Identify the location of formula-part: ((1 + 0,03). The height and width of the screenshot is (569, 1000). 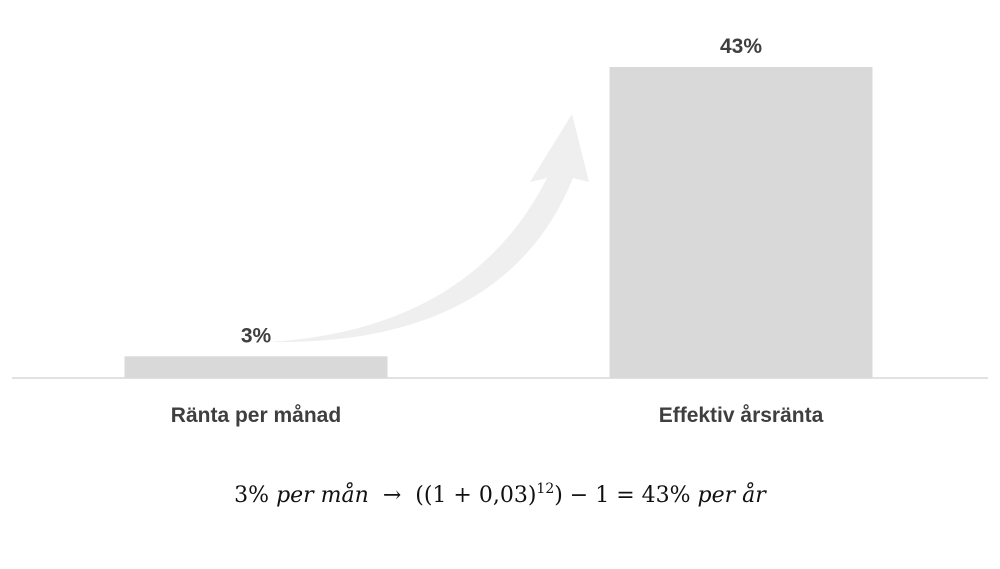
(475, 495).